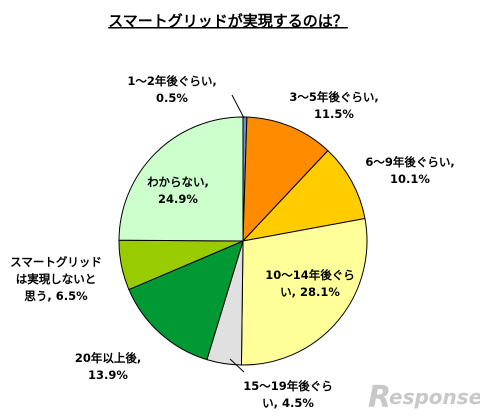  What do you see at coordinates (237, 233) in the screenshot?
I see `leader-lines` at bounding box center [237, 233].